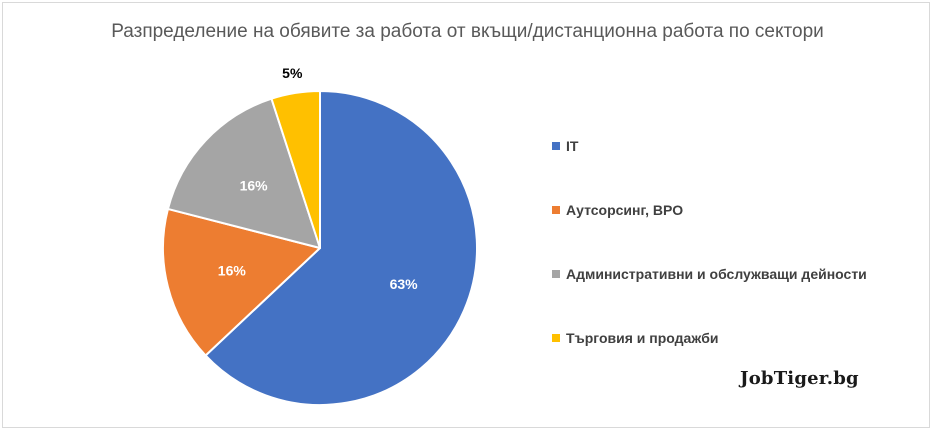 Image resolution: width=934 pixels, height=432 pixels. What do you see at coordinates (292, 73) in the screenshot?
I see `pie-data-label-4: 5%` at bounding box center [292, 73].